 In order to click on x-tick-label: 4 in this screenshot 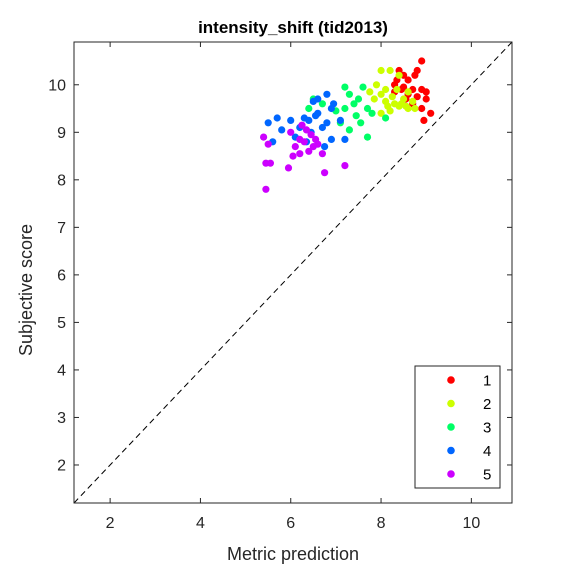, I will do `click(200, 523)`.